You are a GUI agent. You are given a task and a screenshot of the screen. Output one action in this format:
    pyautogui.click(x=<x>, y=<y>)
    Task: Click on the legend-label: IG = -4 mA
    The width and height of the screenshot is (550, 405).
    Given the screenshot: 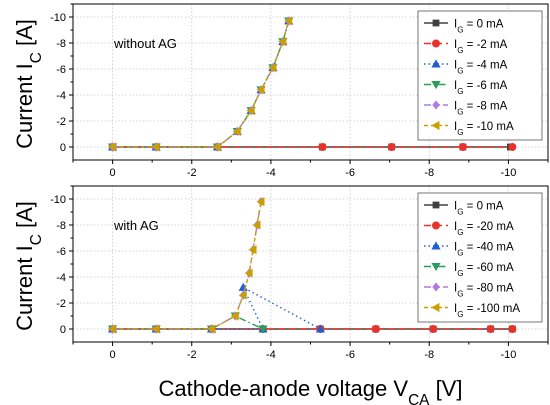 What is the action you would take?
    pyautogui.click(x=481, y=68)
    